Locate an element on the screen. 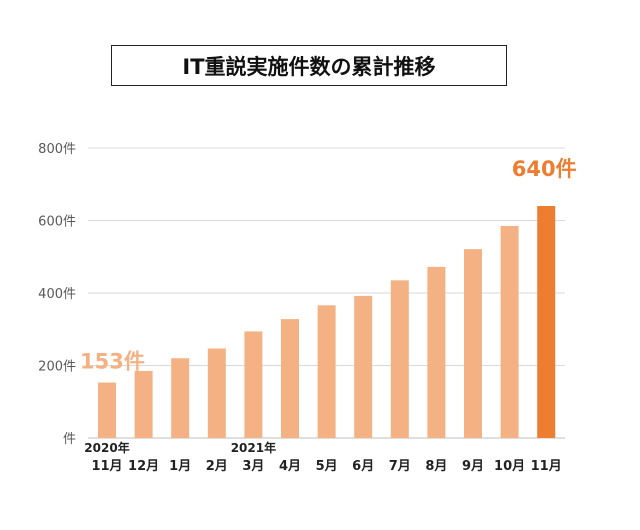 The image size is (640, 530). x-tick-label: 2月 is located at coordinates (217, 466).